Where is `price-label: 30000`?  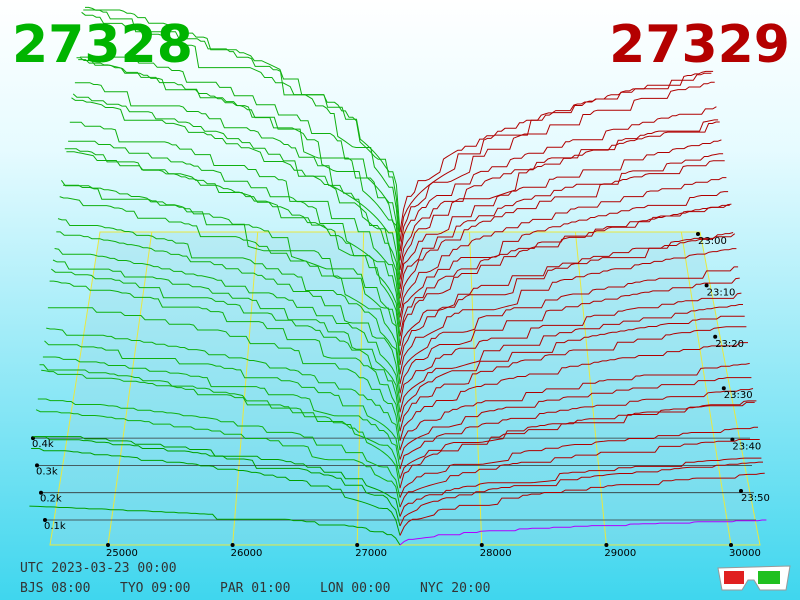 price-label: 30000 is located at coordinates (745, 553).